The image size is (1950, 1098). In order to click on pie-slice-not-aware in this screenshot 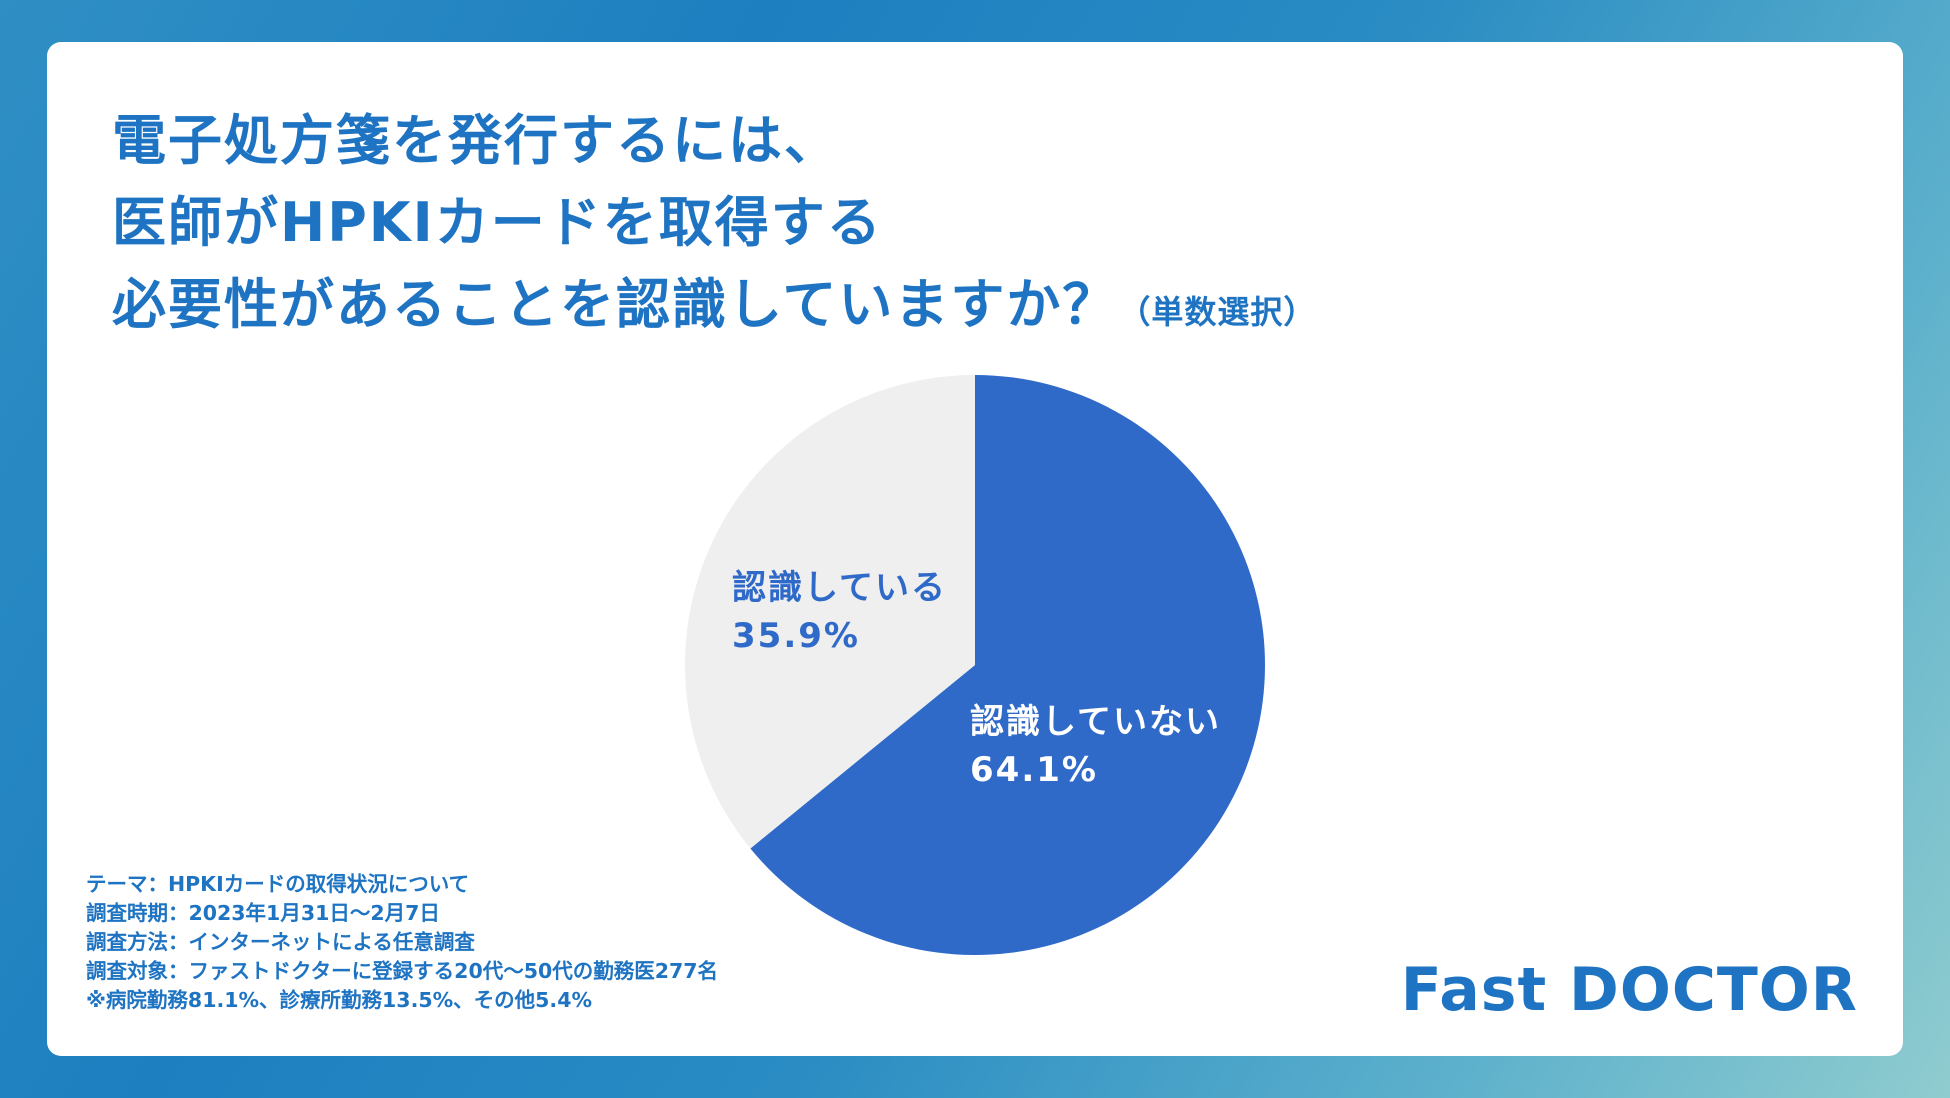, I will do `click(1007, 665)`.